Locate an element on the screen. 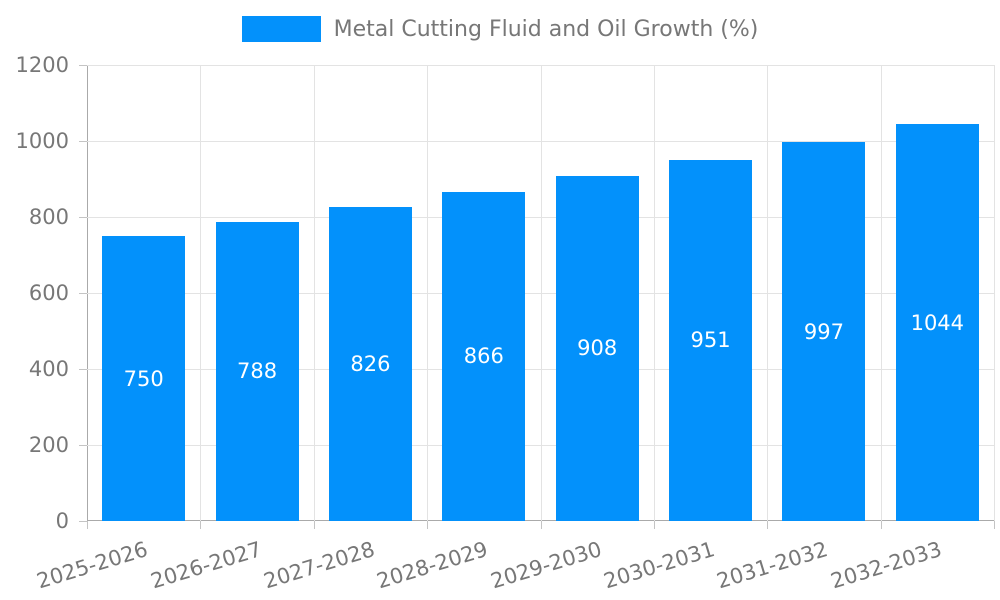 This screenshot has height=600, width=1000. bar-2026-2027 is located at coordinates (257, 371).